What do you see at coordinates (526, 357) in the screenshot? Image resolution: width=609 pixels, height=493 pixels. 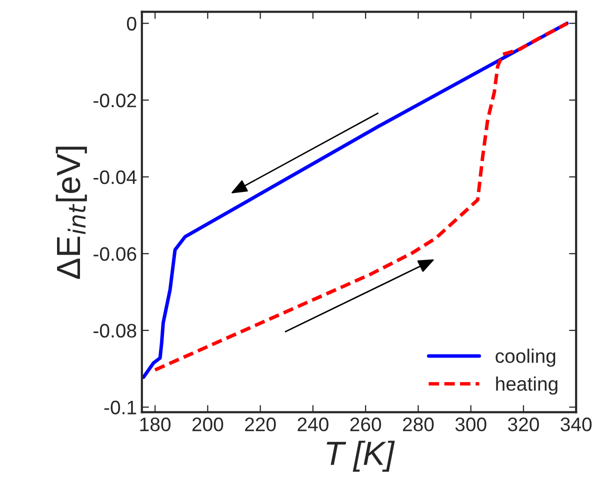 I see `legend-label: cooling` at bounding box center [526, 357].